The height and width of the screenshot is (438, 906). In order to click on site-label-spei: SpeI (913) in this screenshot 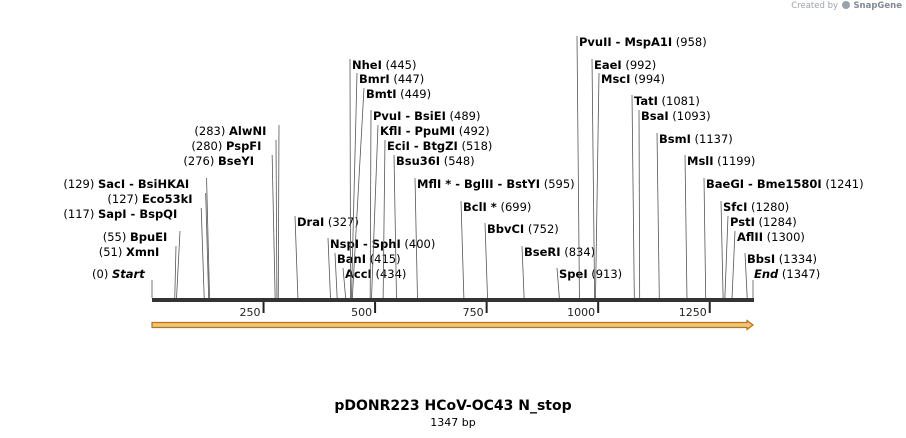, I will do `click(590, 274)`.